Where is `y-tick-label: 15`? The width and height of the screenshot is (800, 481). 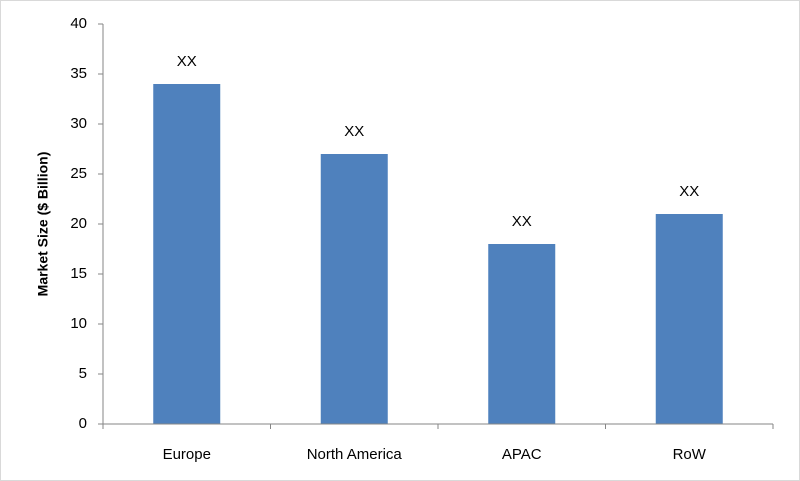
y-tick-label: 15 is located at coordinates (78, 273).